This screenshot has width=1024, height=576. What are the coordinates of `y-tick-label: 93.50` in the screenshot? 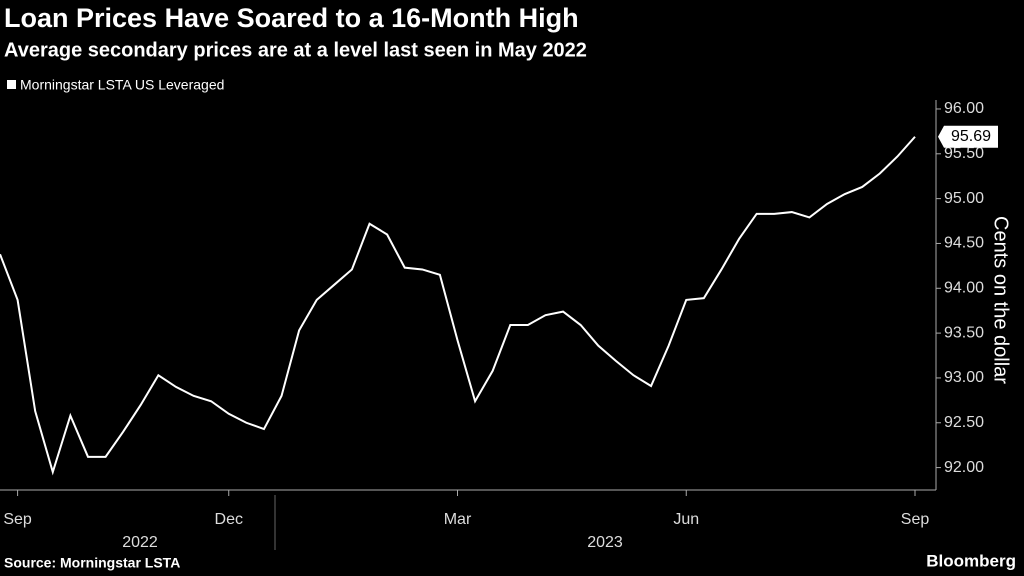 It's located at (964, 332).